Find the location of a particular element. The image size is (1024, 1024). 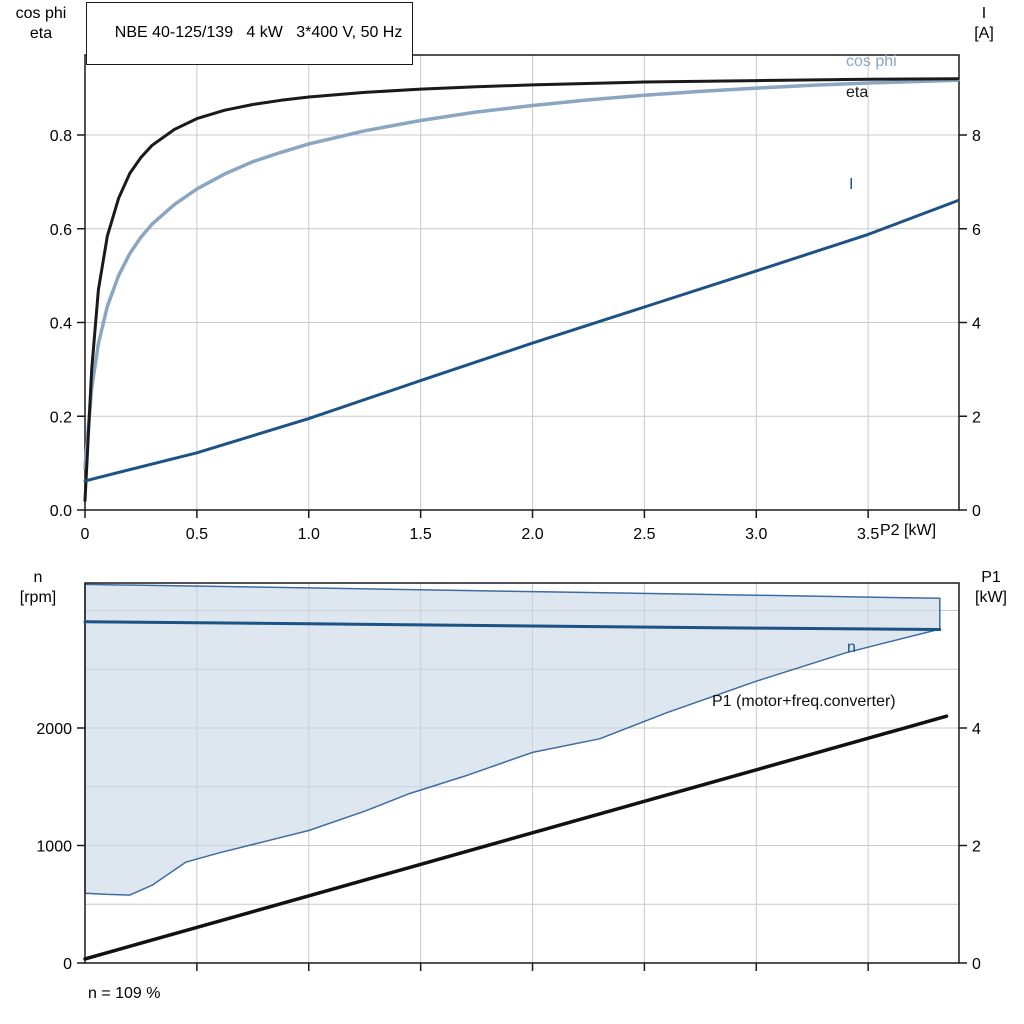

svg-text: 3.0 is located at coordinates (756, 534).